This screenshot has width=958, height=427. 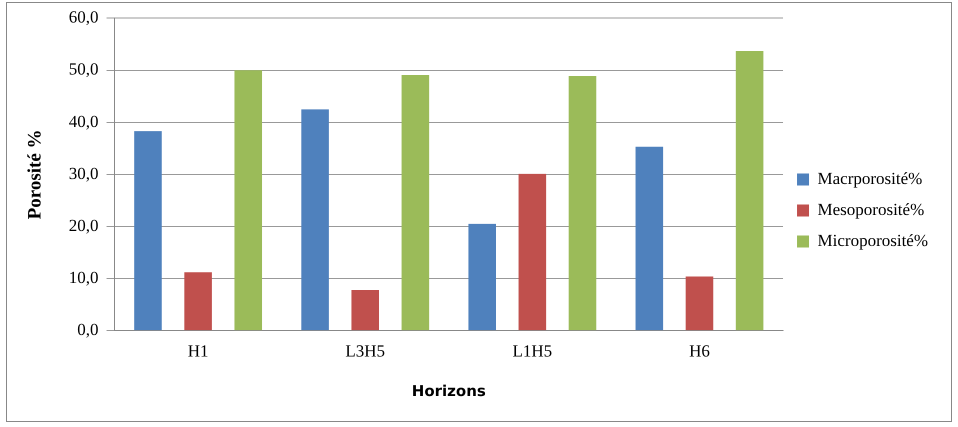 I want to click on x-tick-label: H1, so click(x=198, y=350).